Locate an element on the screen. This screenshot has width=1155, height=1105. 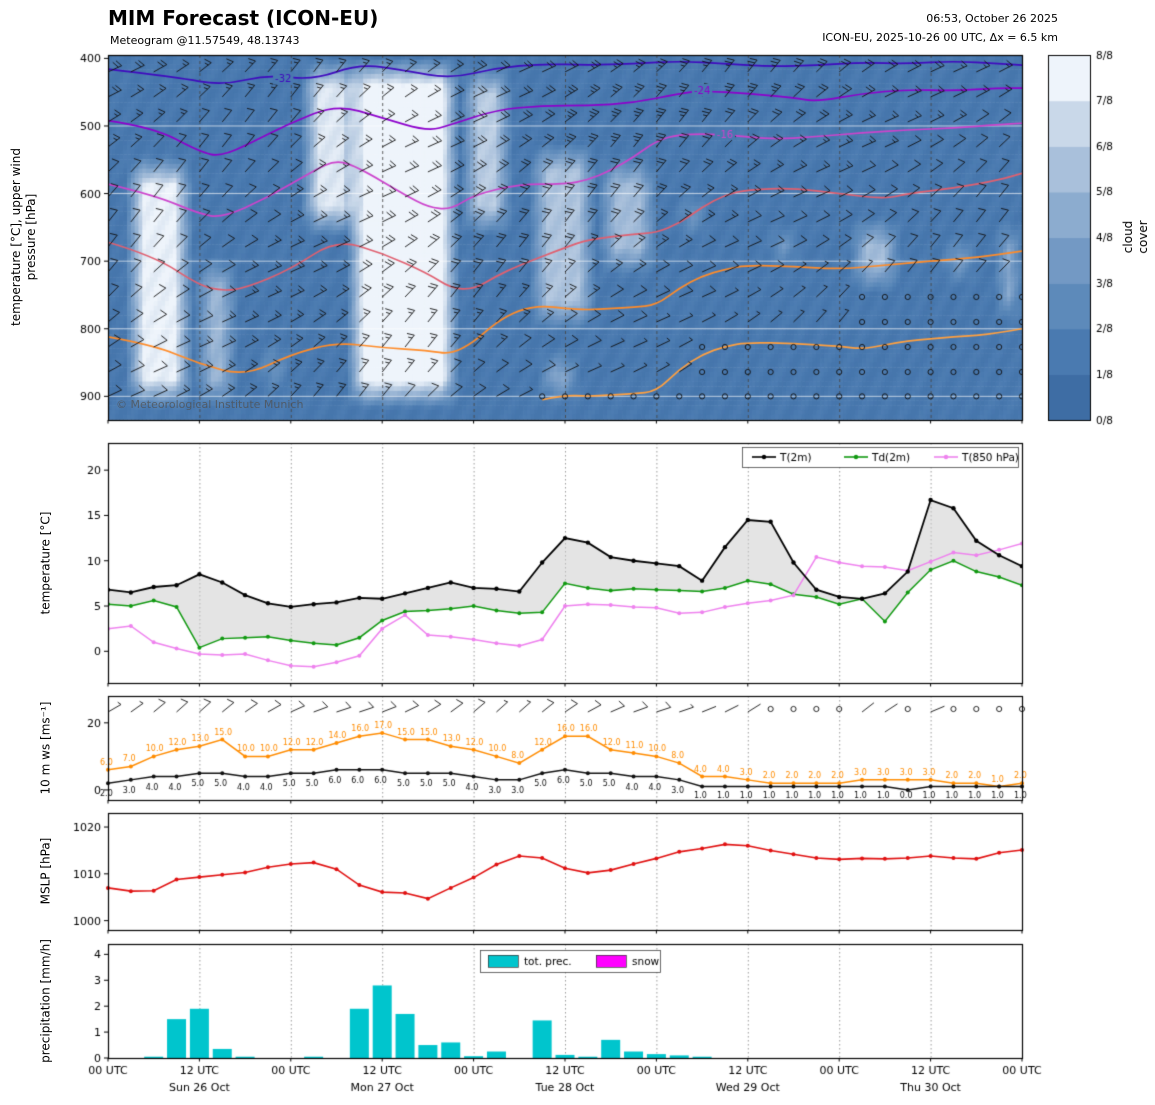
colorbar-label: cloud cover is located at coordinates (1135, 237).